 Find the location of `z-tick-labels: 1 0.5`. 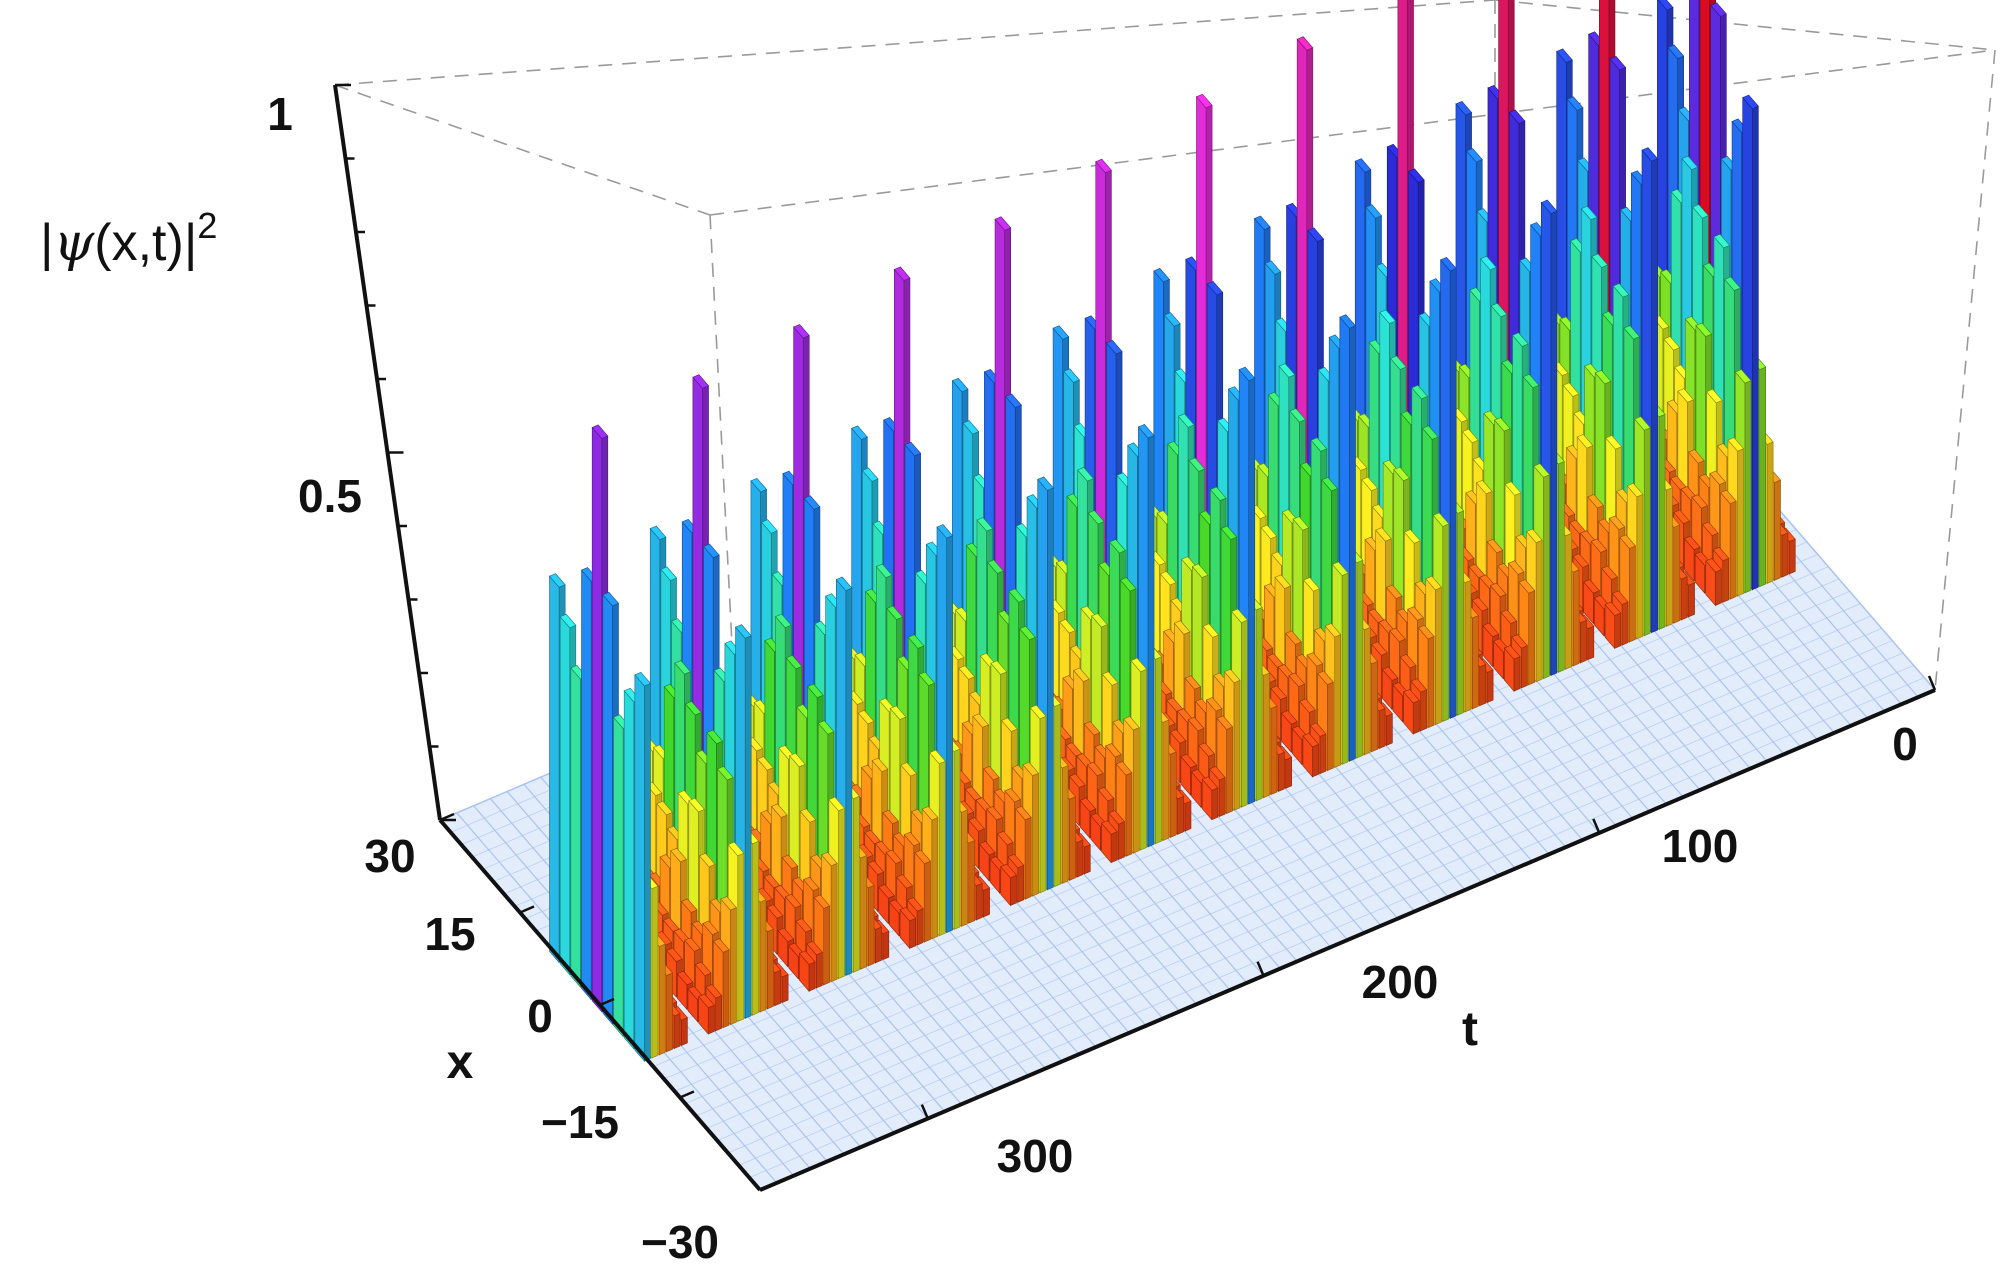

z-tick-labels: 1 0.5 is located at coordinates (314, 305).